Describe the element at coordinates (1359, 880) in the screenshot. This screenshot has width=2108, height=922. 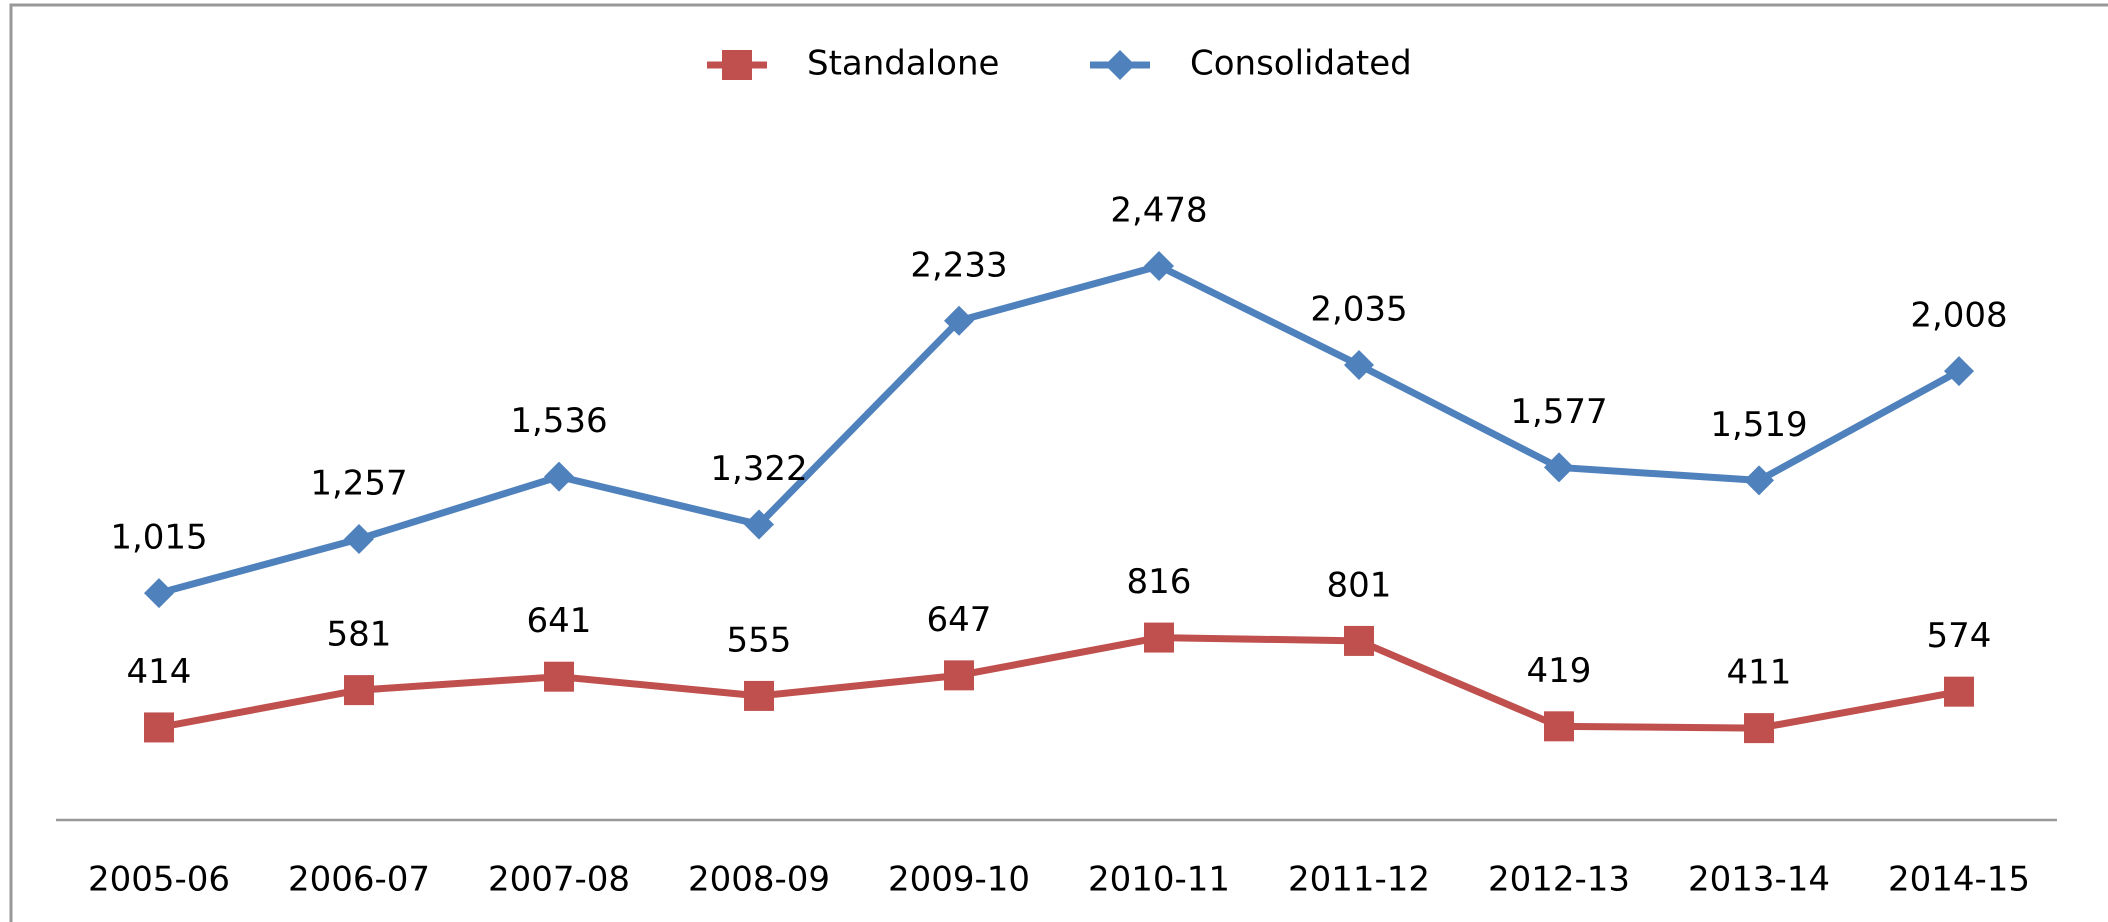
I see `x-tick-label: 2011-12` at that location.